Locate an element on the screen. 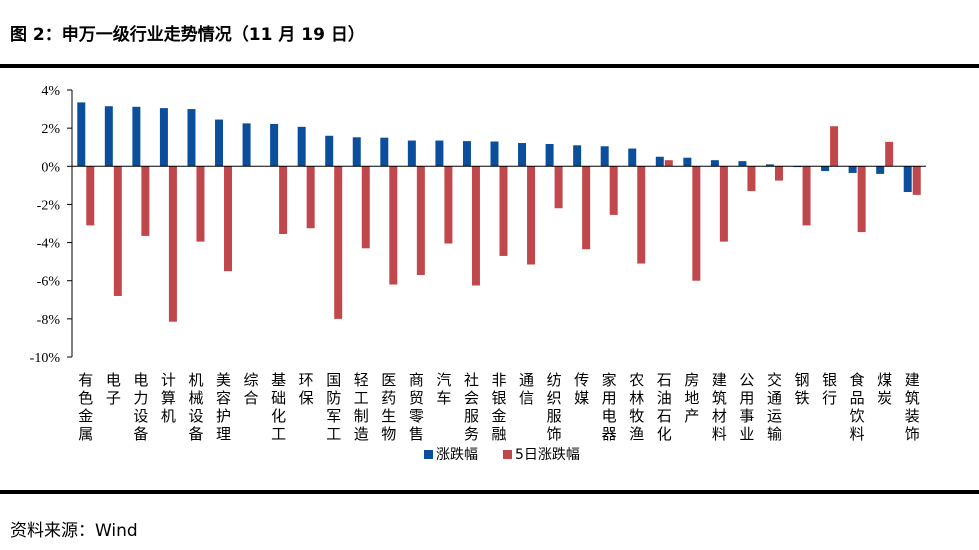 The height and width of the screenshot is (550, 979). y-tick-label: -8% is located at coordinates (49, 320).